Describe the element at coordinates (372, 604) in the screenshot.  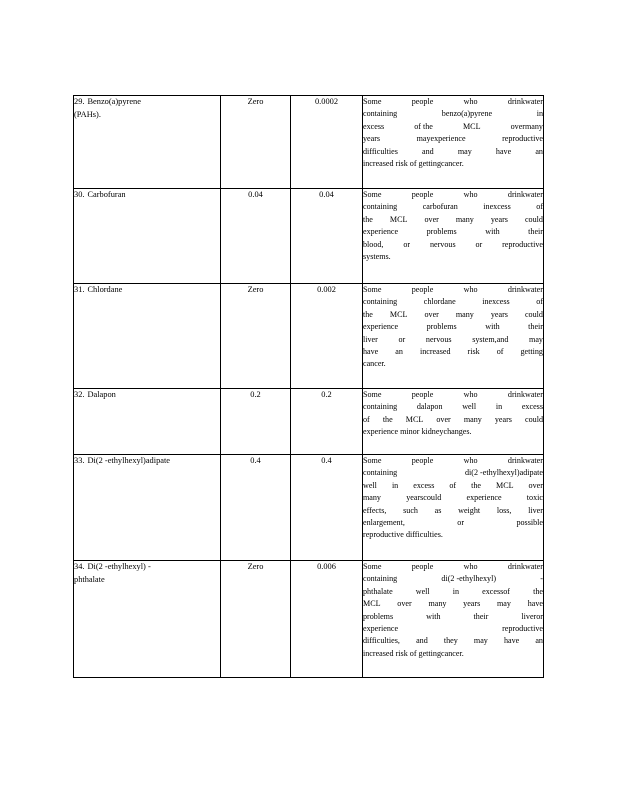
I see `health-effects-word: MCL` at that location.